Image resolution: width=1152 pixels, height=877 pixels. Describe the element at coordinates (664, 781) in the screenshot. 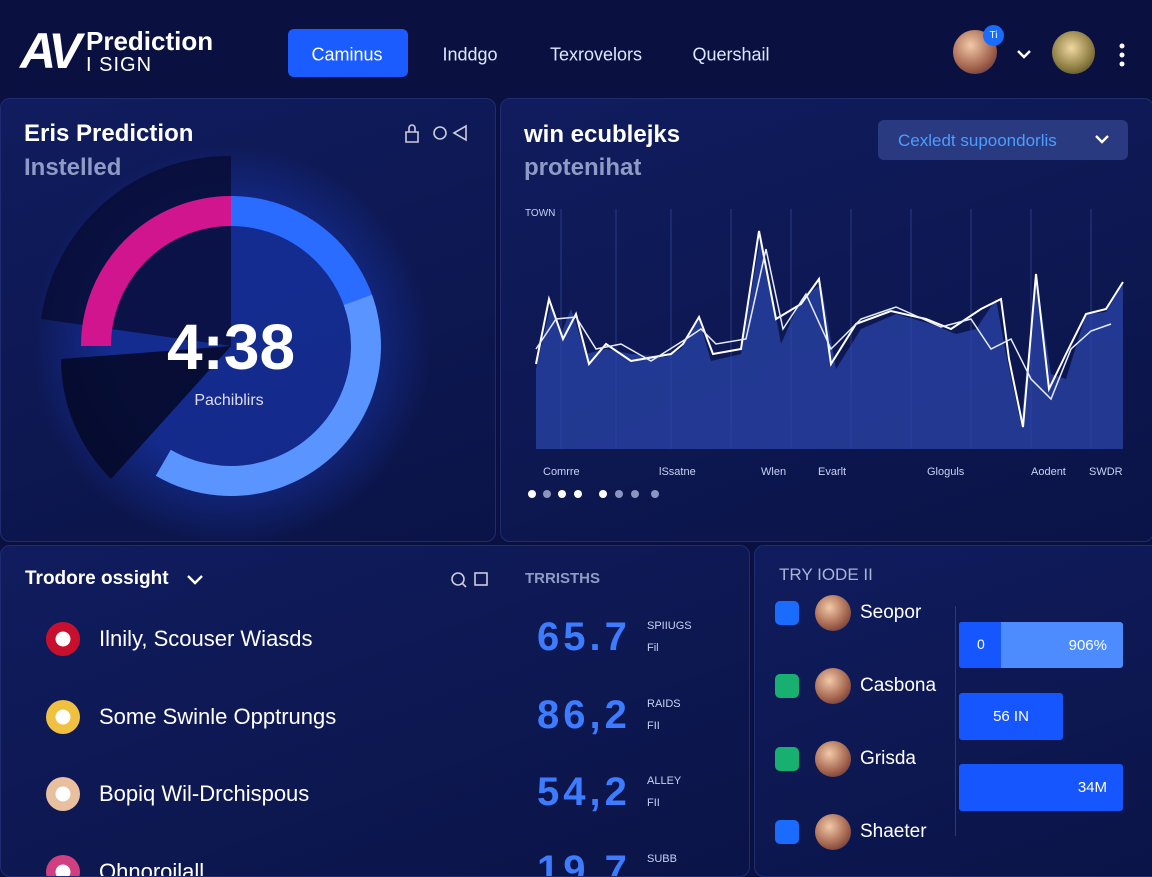

I see `row-unit: ALLEY` at that location.